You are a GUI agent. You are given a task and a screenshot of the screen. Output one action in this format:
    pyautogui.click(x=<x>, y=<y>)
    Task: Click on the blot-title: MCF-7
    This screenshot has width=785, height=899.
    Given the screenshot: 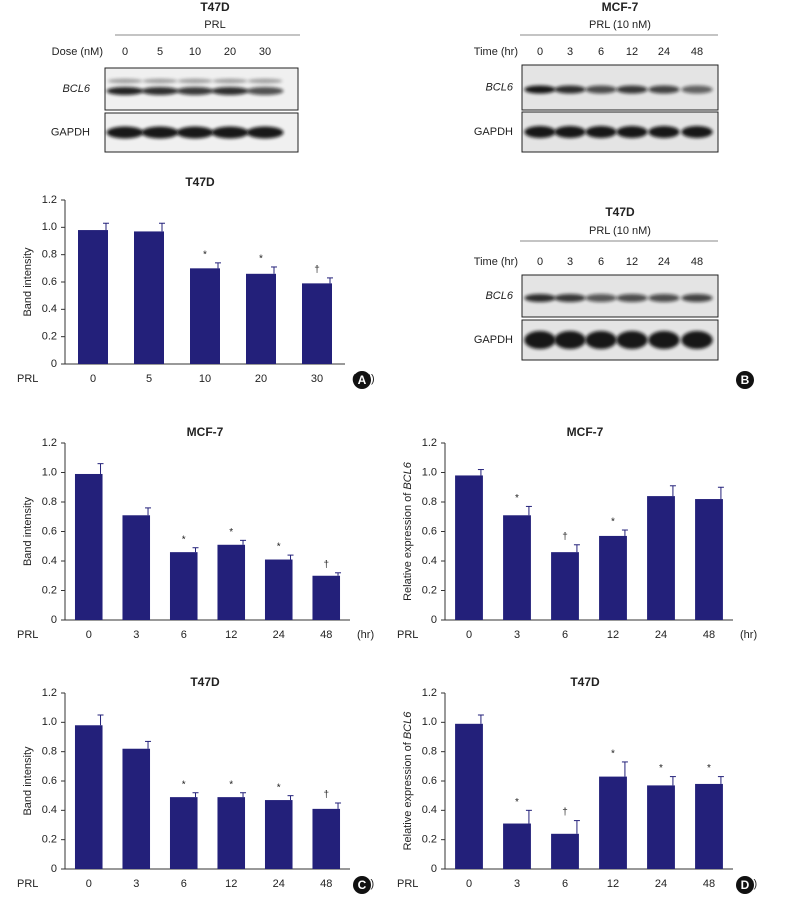 What is the action you would take?
    pyautogui.click(x=620, y=7)
    